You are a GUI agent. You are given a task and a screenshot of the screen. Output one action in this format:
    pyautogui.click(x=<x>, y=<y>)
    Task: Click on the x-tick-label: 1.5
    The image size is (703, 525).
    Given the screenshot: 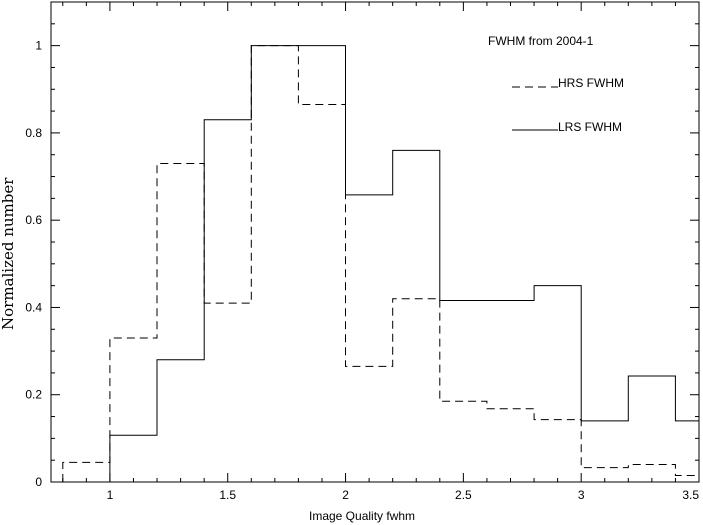 What is the action you would take?
    pyautogui.click(x=227, y=495)
    